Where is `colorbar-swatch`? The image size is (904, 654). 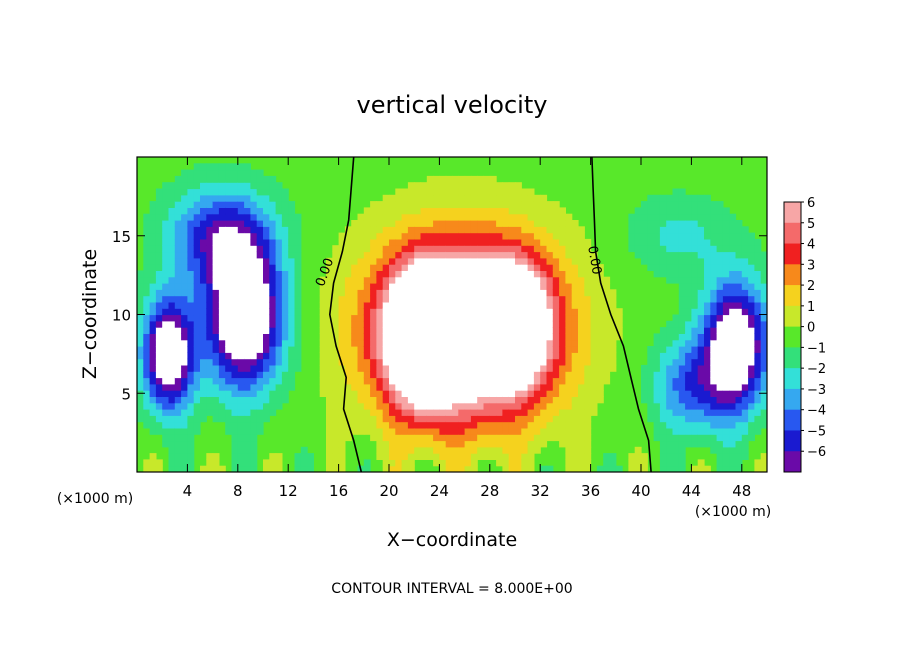
colorbar-swatch is located at coordinates (792, 441).